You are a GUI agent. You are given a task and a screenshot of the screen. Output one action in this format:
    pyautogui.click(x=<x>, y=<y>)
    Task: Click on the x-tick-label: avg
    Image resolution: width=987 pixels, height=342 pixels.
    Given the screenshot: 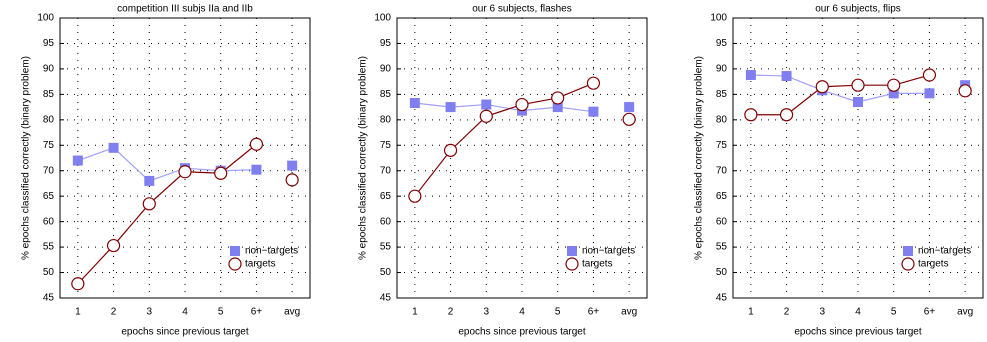 What is the action you would take?
    pyautogui.click(x=292, y=312)
    